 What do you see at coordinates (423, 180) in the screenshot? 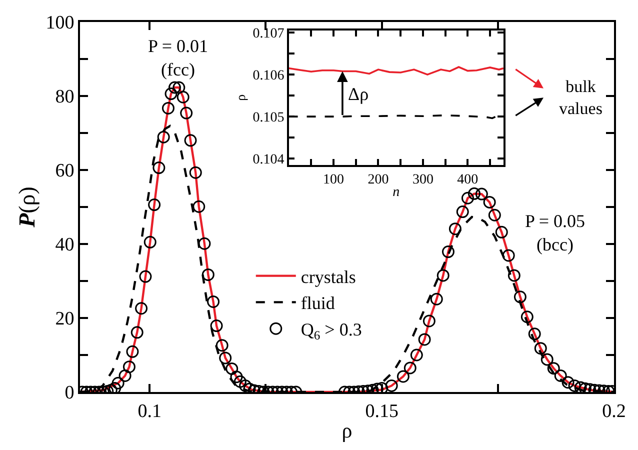
I see `x-tick-label: 300` at bounding box center [423, 180].